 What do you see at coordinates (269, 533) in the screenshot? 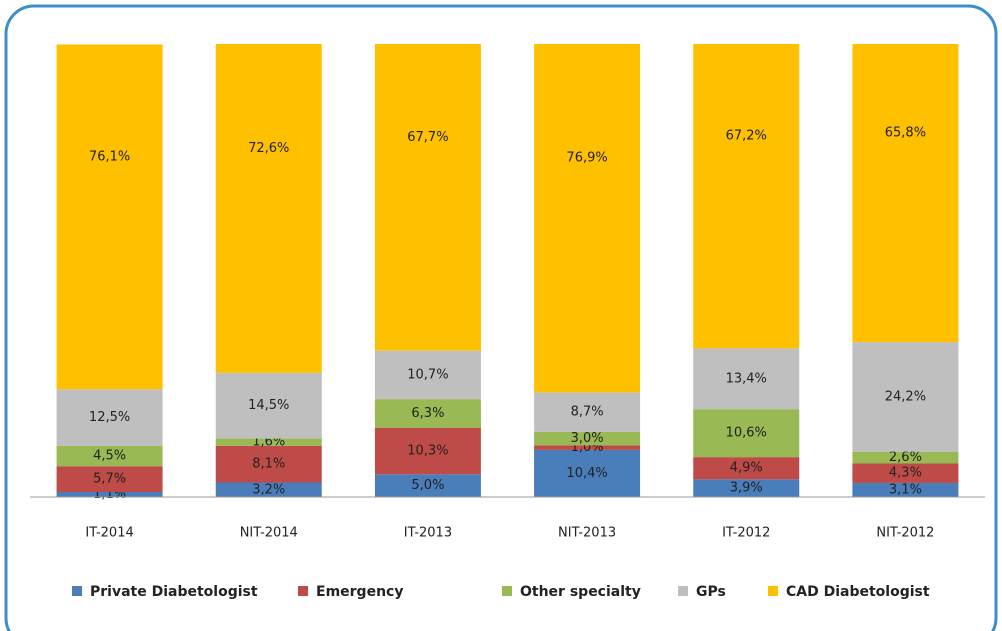
I see `x-tick-label: NIT-2014` at bounding box center [269, 533].